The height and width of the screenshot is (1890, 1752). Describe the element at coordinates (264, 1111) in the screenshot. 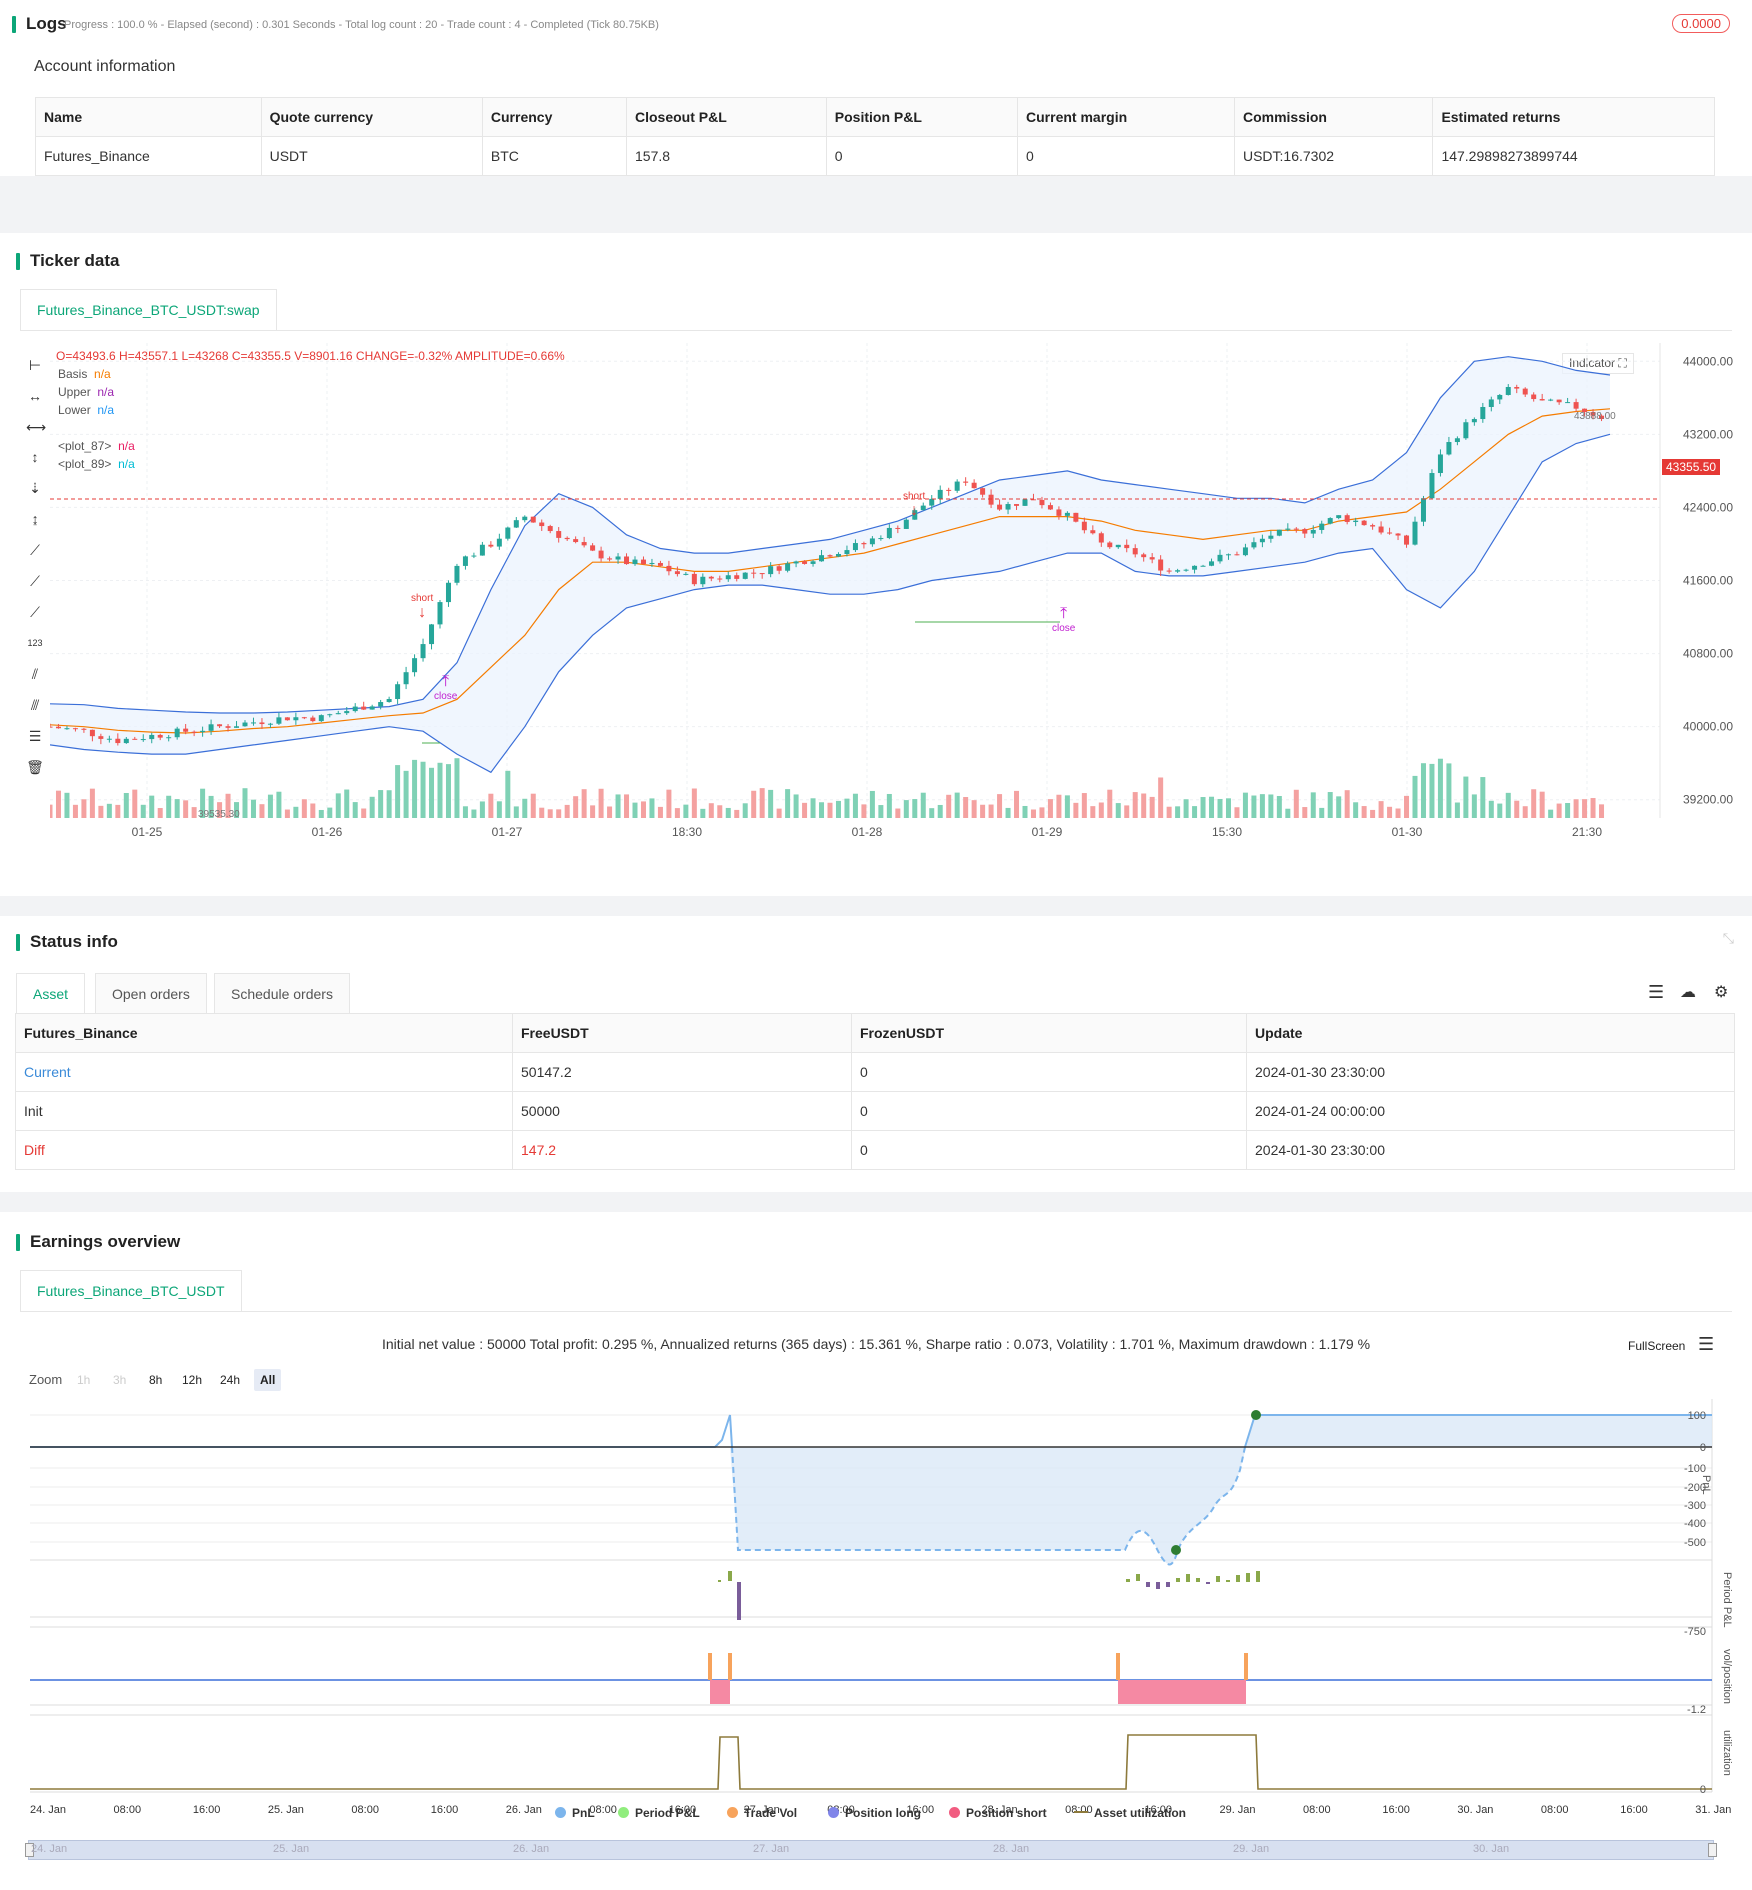

I see `row-label-init: Init` at that location.